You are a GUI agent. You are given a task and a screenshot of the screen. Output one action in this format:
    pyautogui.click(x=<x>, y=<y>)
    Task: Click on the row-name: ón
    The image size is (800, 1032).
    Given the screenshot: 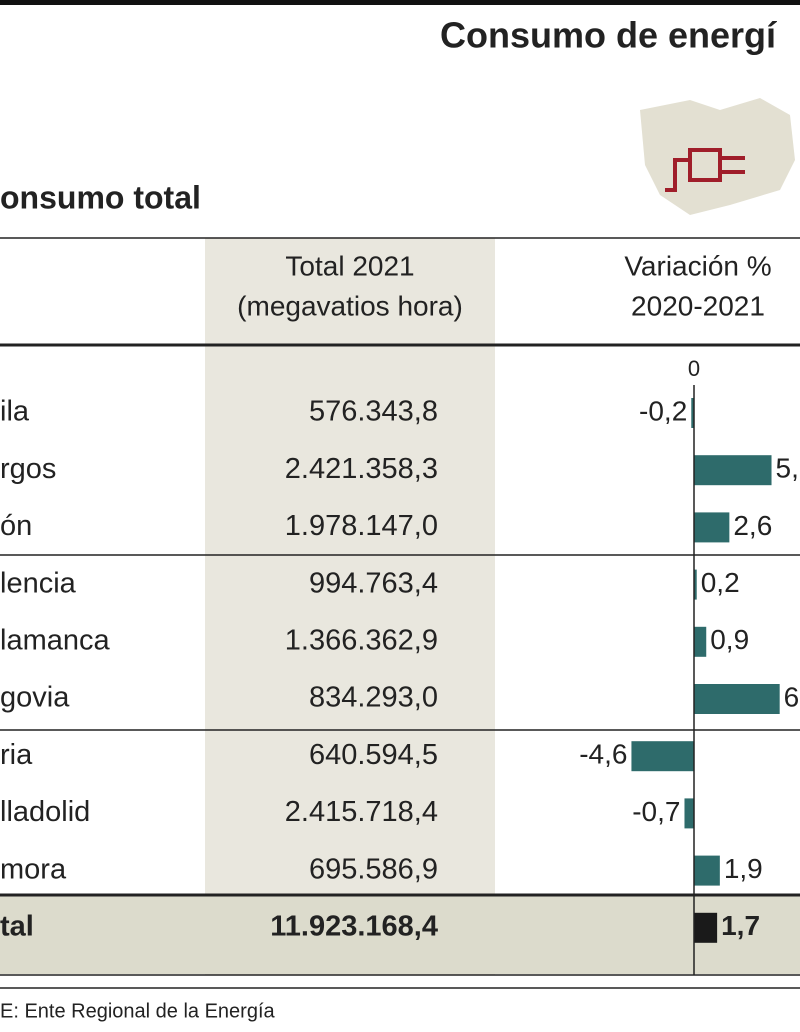 What is the action you would take?
    pyautogui.click(x=16, y=526)
    